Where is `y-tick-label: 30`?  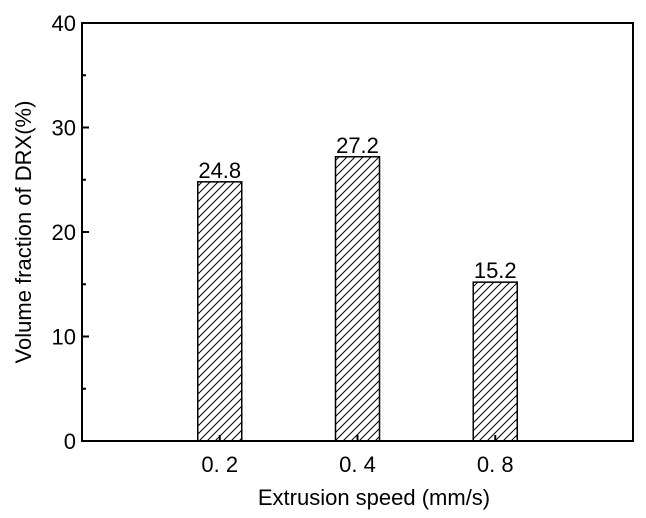
y-tick-label: 30 is located at coordinates (64, 128).